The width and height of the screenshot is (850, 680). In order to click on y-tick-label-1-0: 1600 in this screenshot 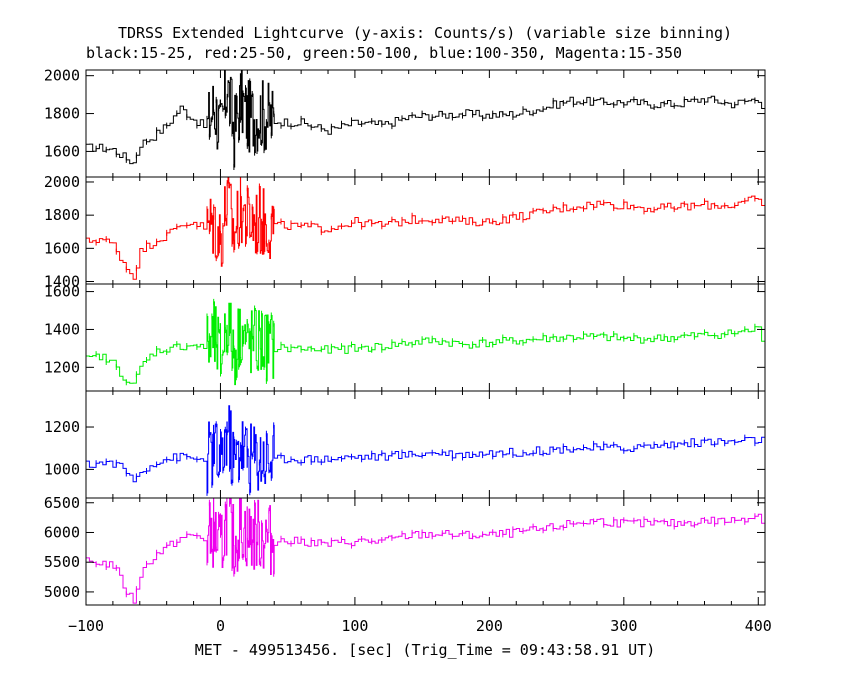, I will do `click(62, 151)`.